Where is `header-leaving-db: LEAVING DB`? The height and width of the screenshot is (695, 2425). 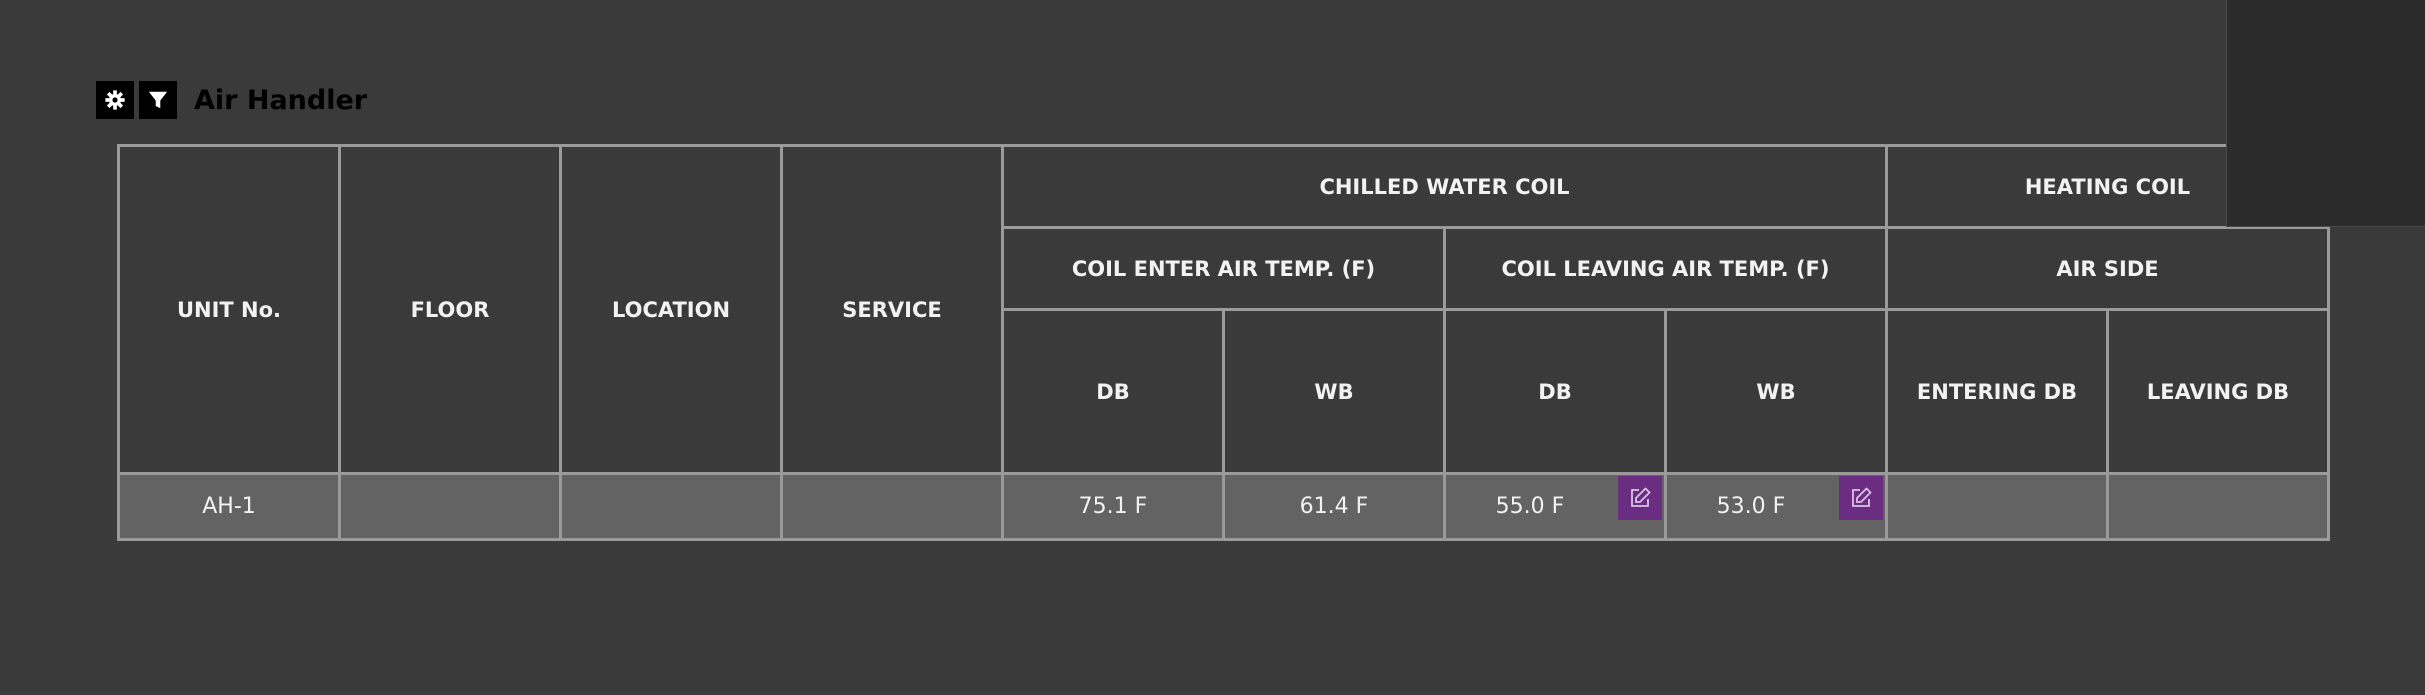
header-leaving-db: LEAVING DB is located at coordinates (2218, 391).